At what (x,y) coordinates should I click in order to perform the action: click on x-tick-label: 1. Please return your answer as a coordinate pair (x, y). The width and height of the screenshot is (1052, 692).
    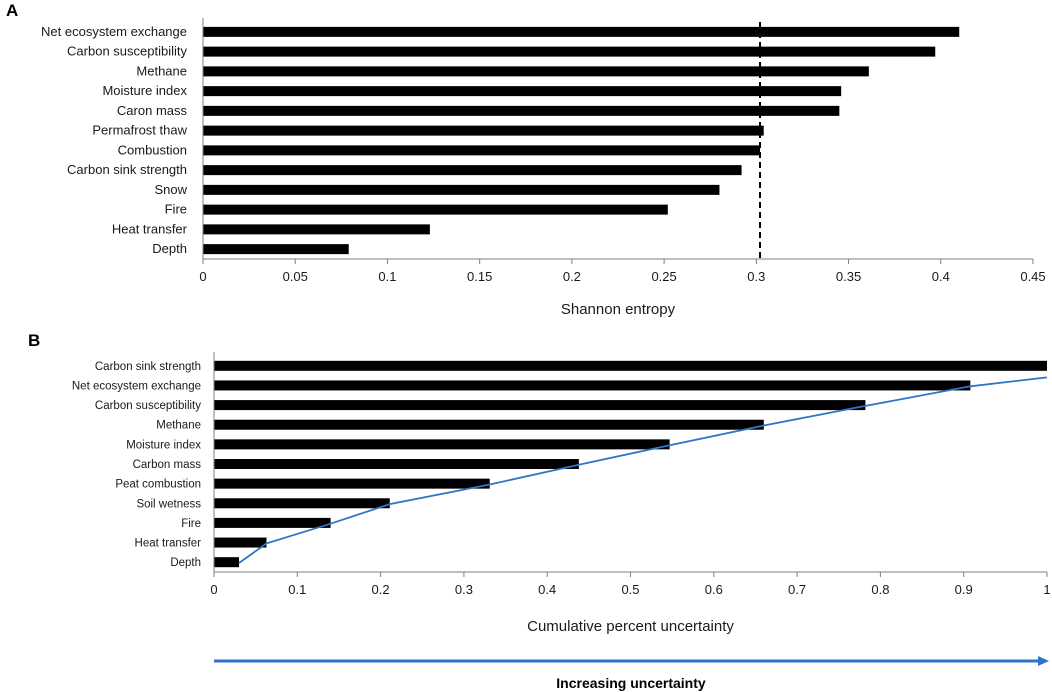
    Looking at the image, I should click on (1046, 589).